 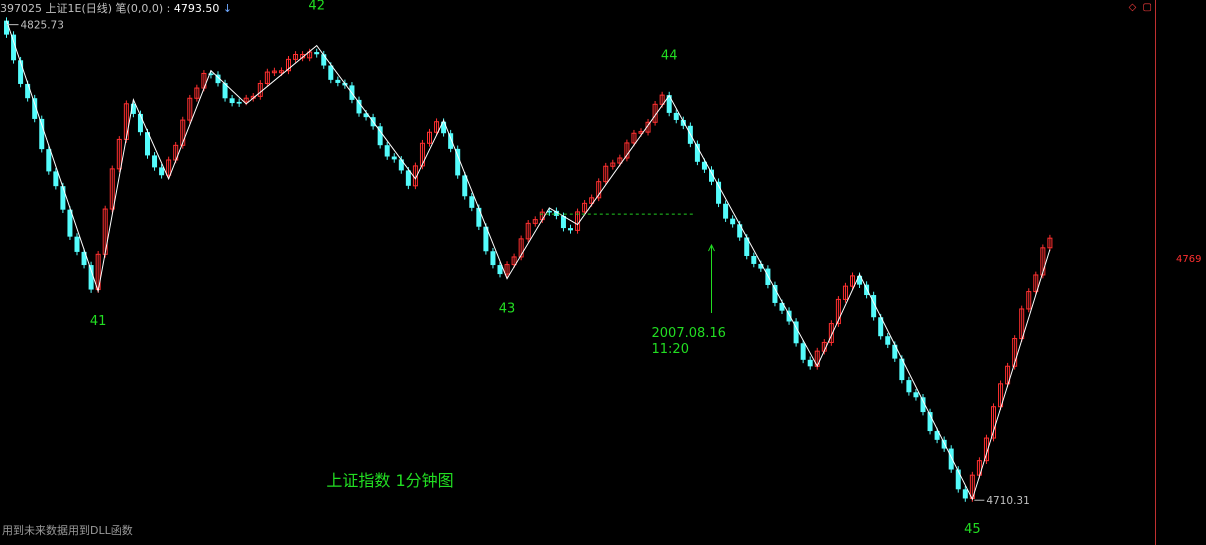 I want to click on window-controls: ◇ ▢, so click(x=1139, y=7).